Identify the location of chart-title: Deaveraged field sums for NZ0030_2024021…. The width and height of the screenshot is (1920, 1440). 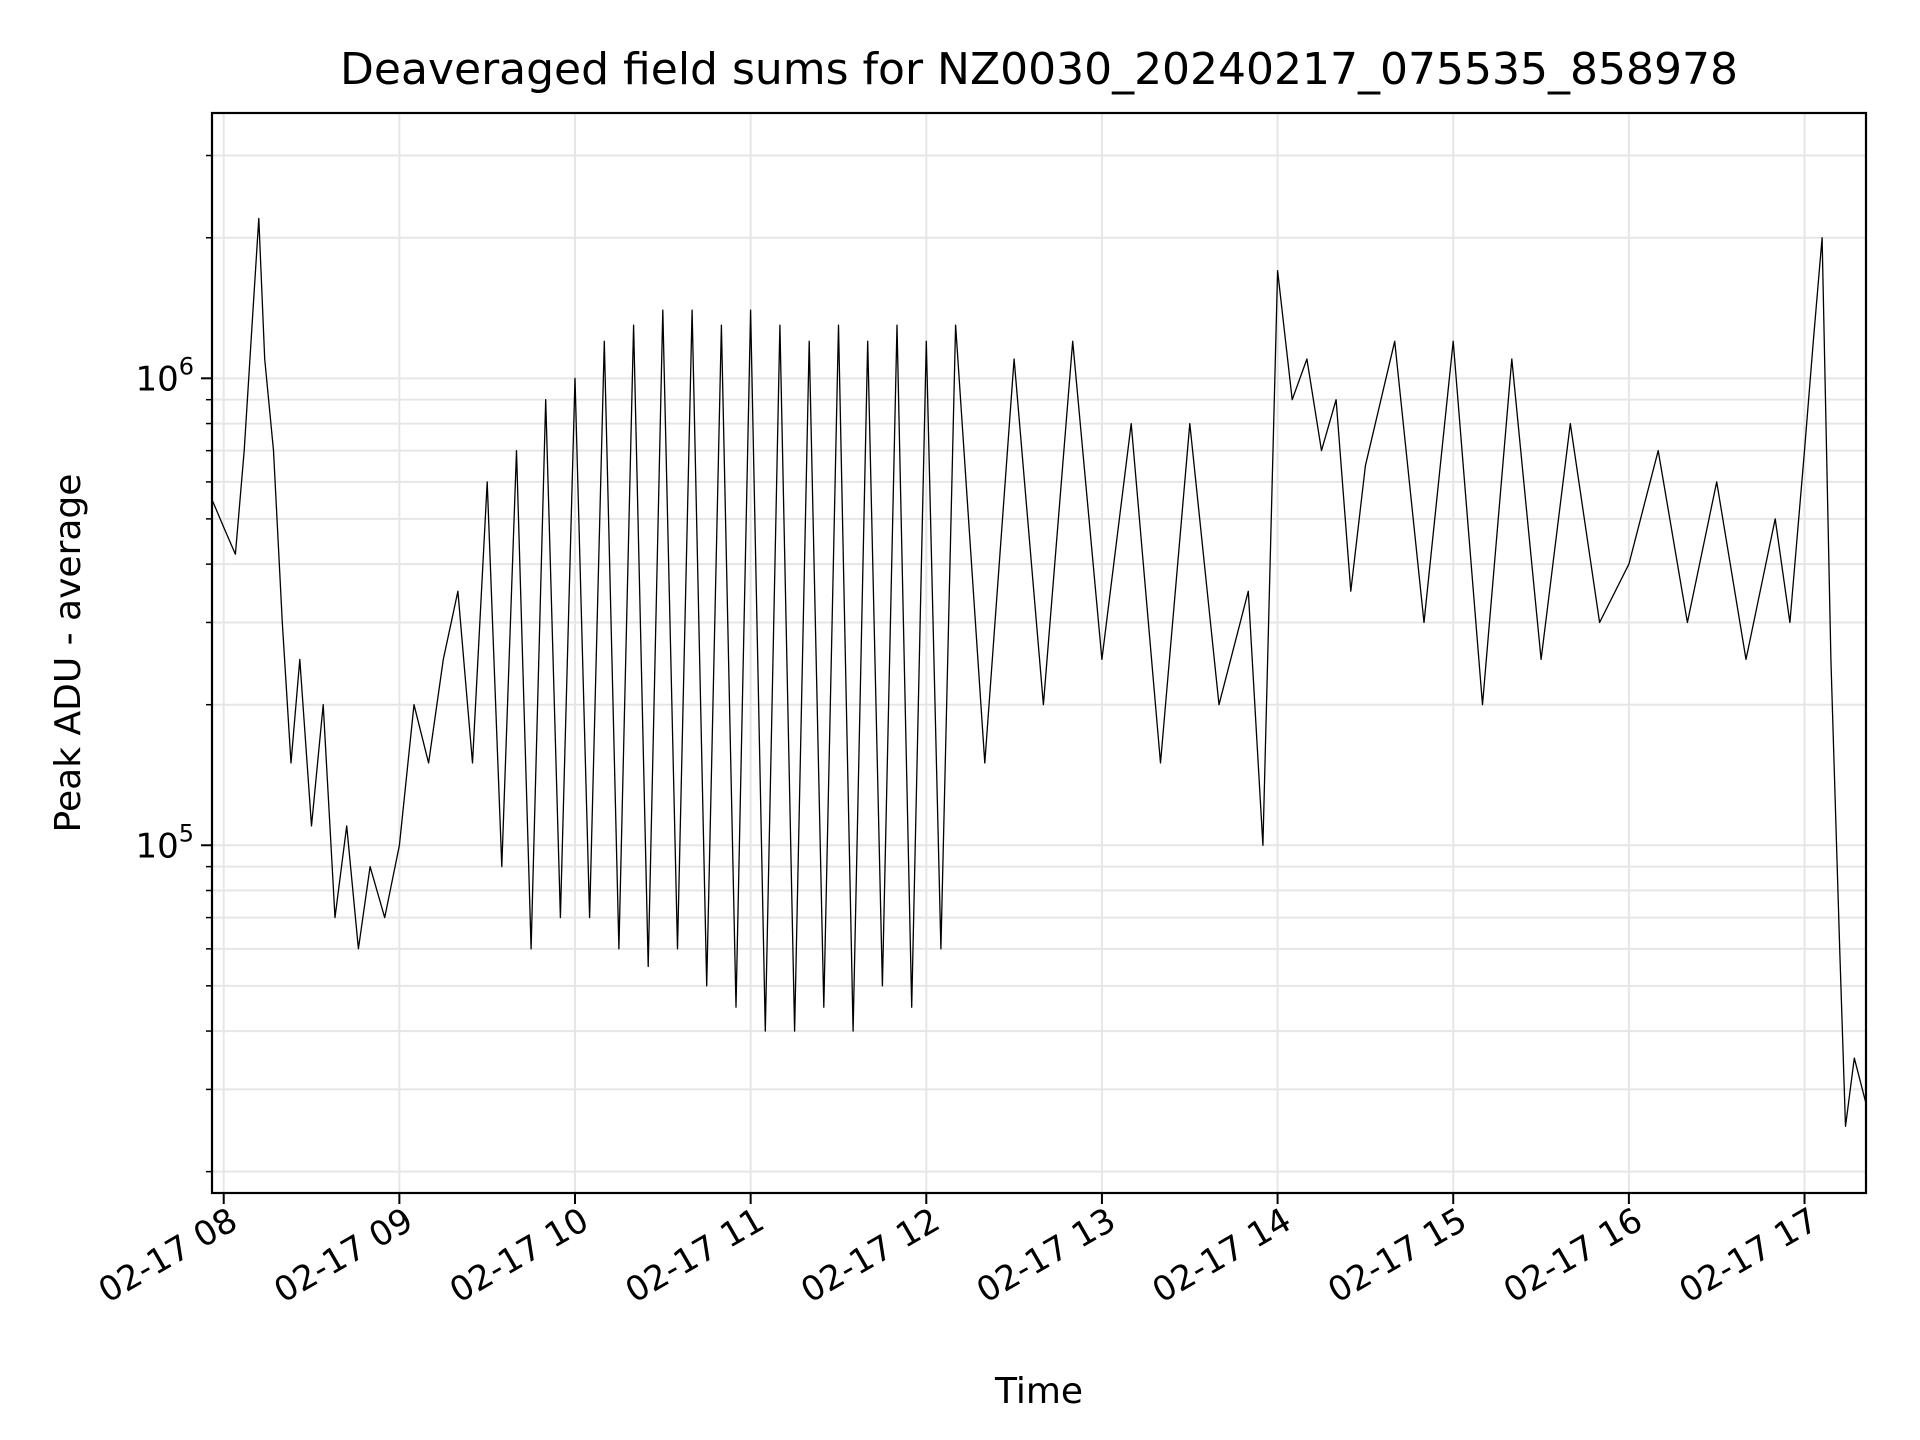
(1039, 69).